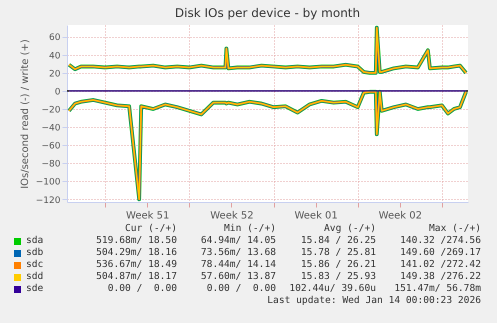 This screenshot has height=323, width=497. I want to click on text: 141.02 /272.42, so click(440, 265).